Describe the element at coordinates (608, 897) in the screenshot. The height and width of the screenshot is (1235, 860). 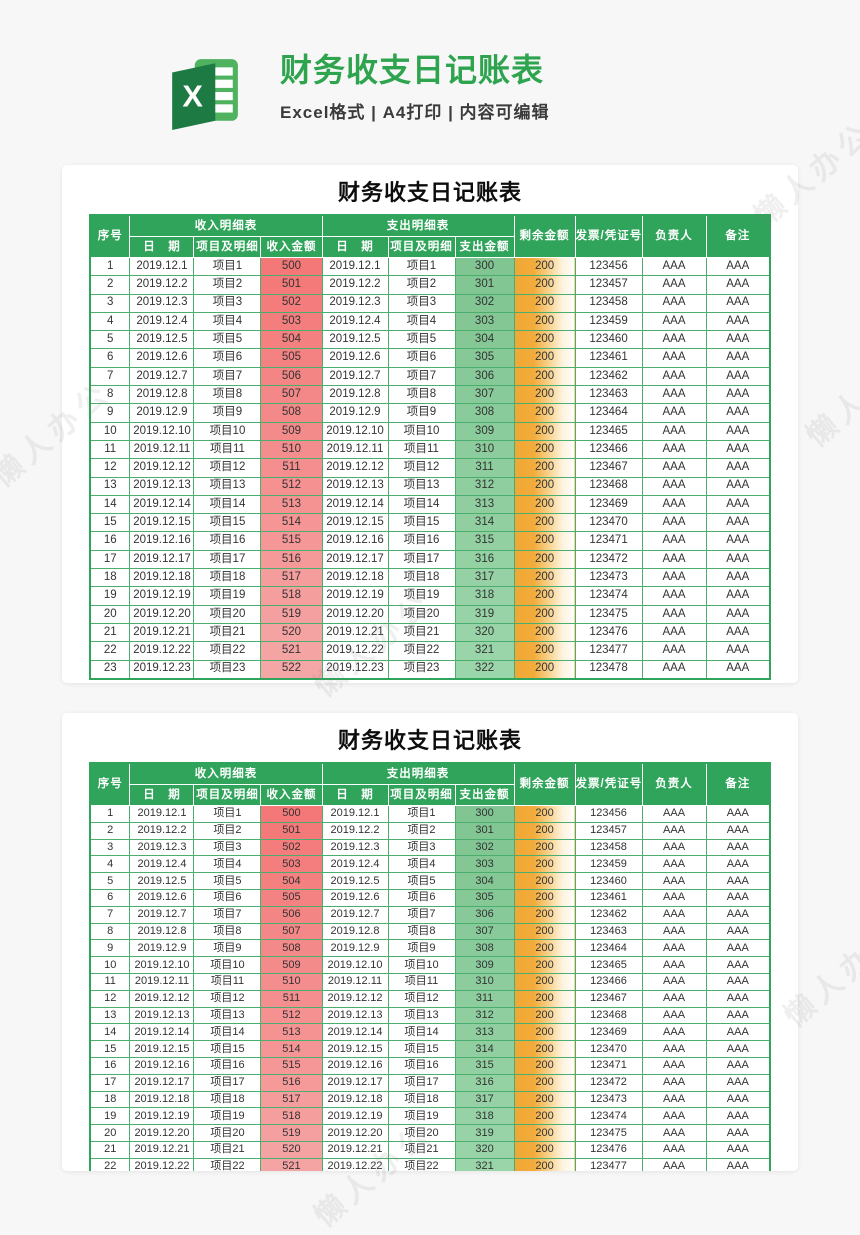
I see `cell-invoice: 123461` at that location.